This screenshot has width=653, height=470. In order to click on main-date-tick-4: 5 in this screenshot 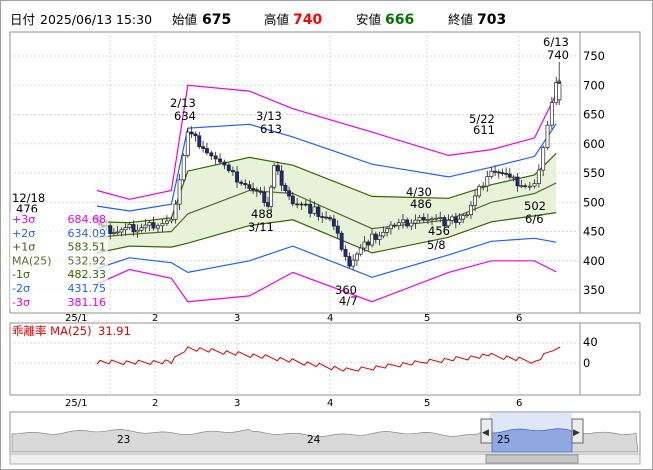, I will do `click(427, 318)`.